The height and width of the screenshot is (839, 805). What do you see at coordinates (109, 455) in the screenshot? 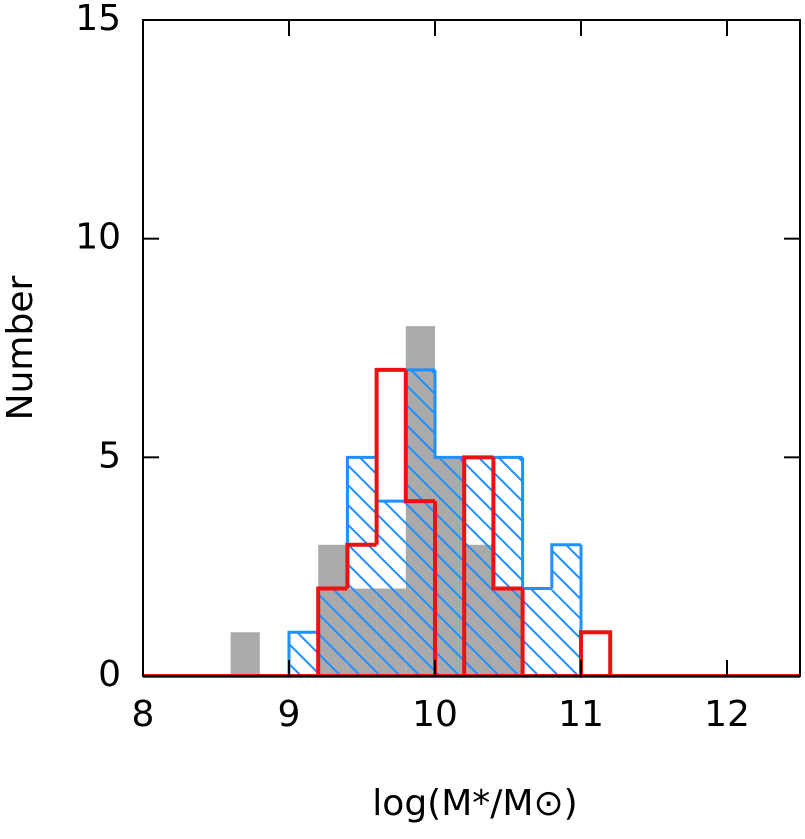
I see `y-tick-label: 5` at bounding box center [109, 455].